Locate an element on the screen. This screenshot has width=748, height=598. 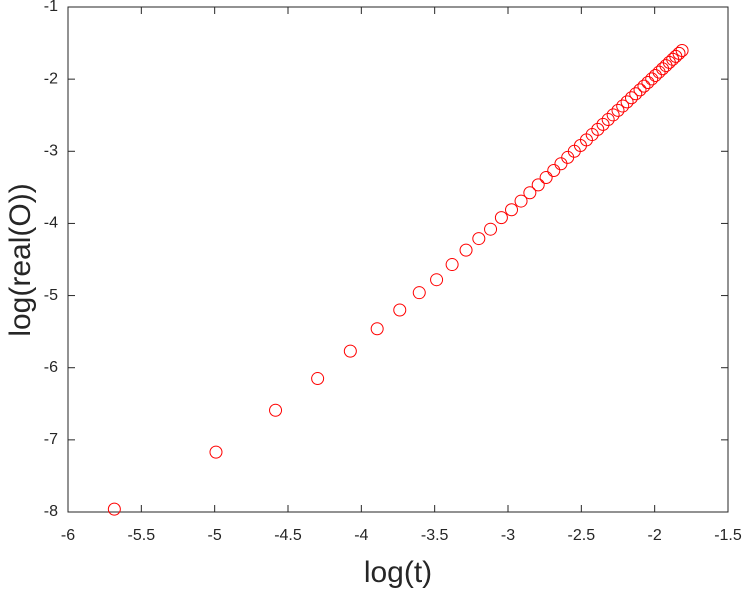
x-tick-label: -3 is located at coordinates (508, 535).